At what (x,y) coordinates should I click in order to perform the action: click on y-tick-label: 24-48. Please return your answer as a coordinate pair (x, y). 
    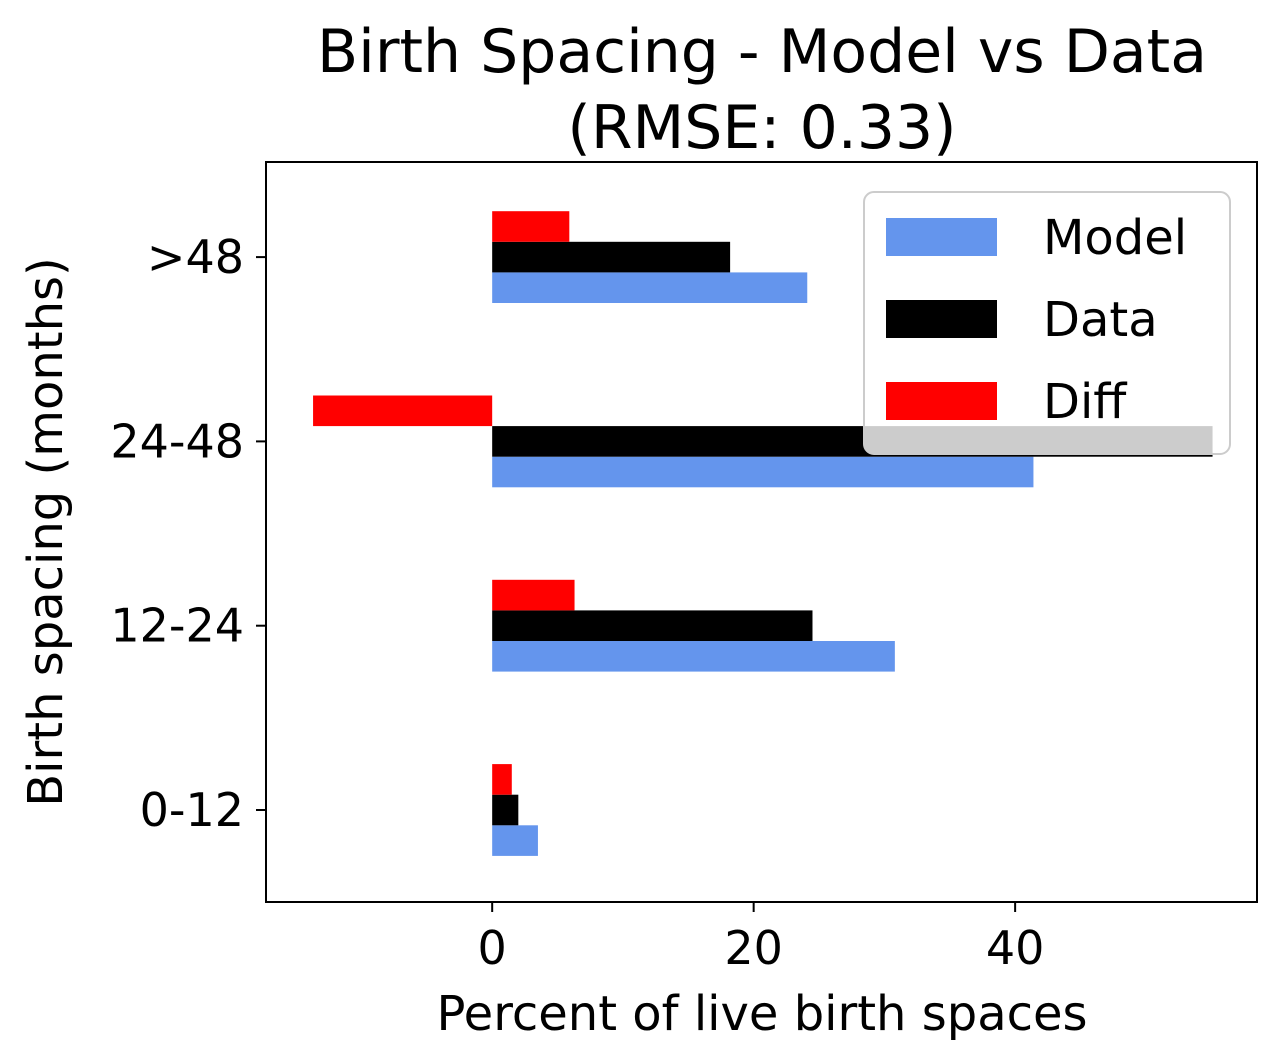
    Looking at the image, I should click on (177, 441).